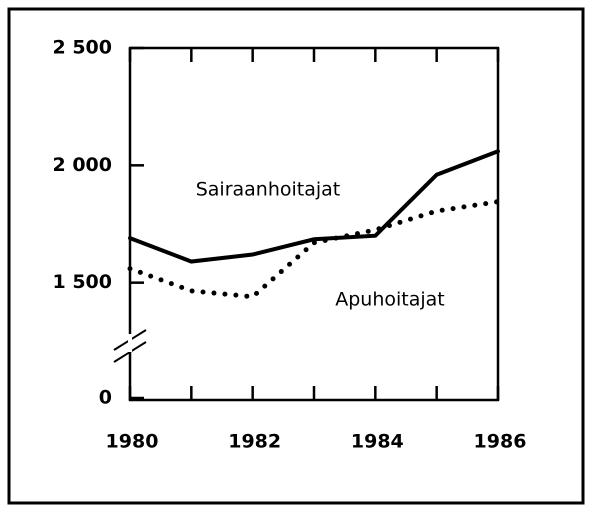 This screenshot has height=512, width=592. What do you see at coordinates (83, 282) in the screenshot?
I see `y-tick-label: 1 500` at bounding box center [83, 282].